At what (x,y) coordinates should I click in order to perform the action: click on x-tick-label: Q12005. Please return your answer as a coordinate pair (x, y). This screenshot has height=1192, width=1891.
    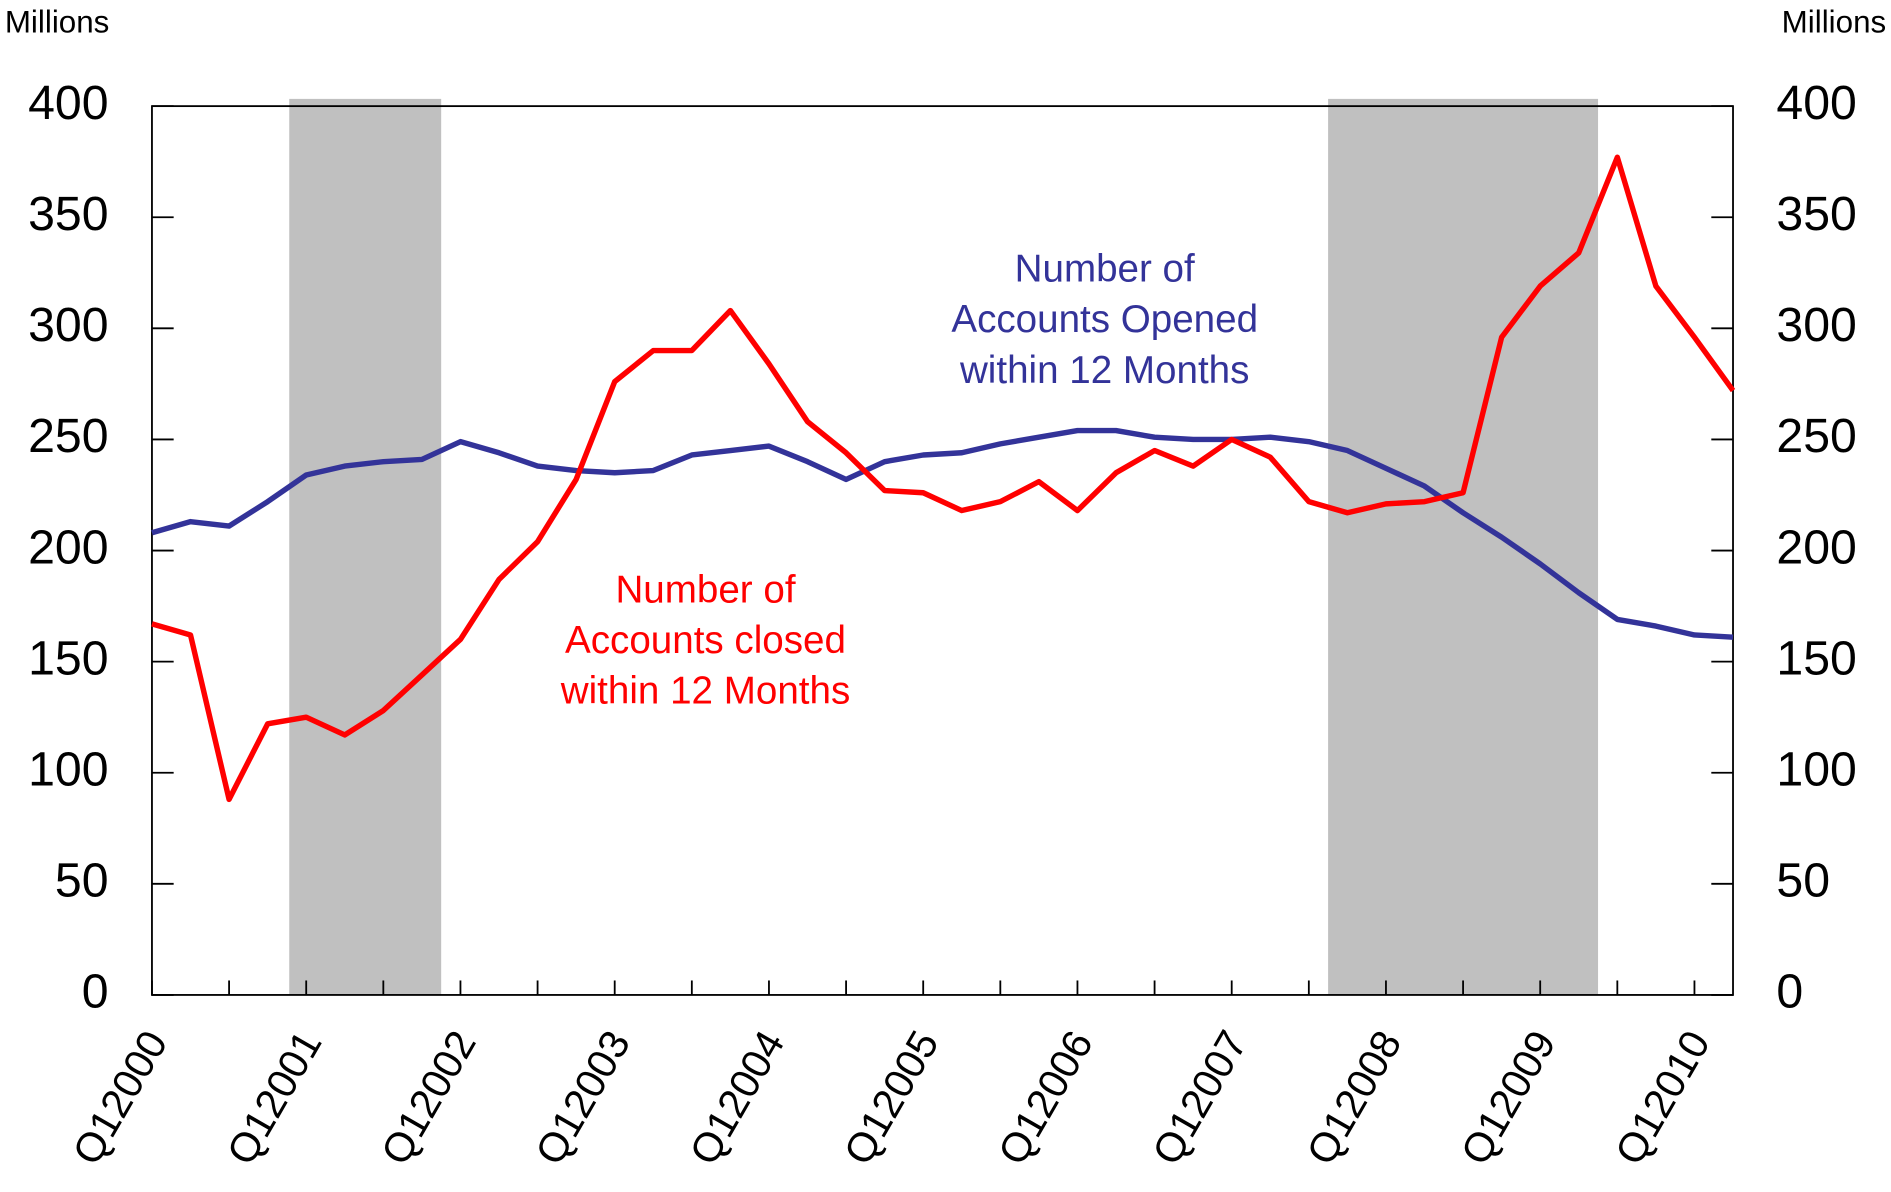
    Looking at the image, I should click on (891, 1097).